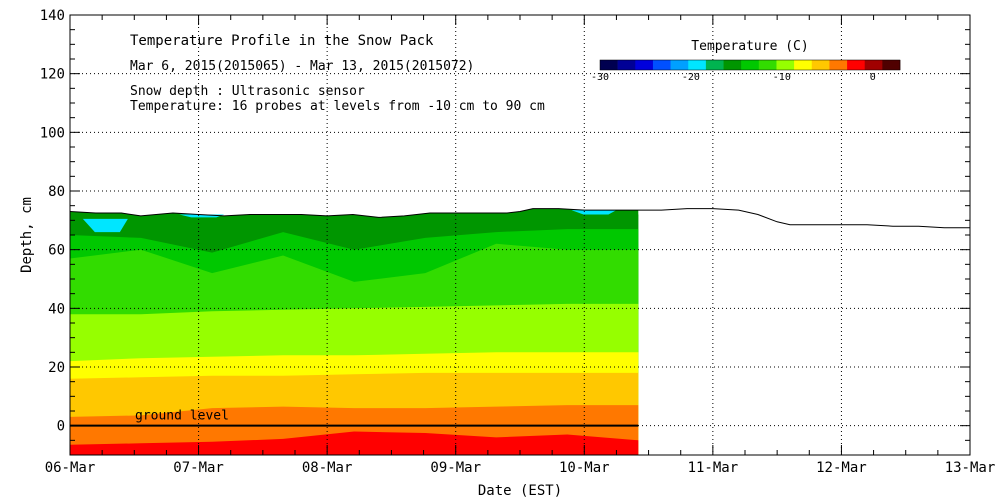 This screenshot has width=1000, height=500. I want to click on y-tick-label-20: 20, so click(56, 368).